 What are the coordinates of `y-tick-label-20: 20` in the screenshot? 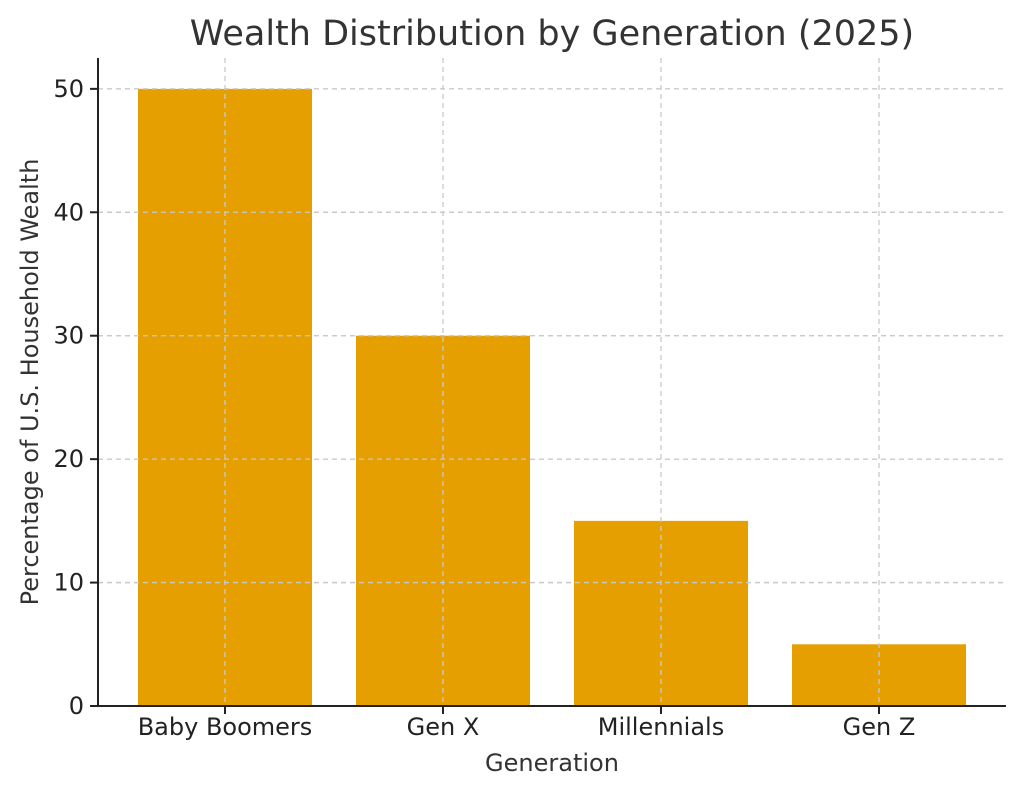 It's located at (68, 459).